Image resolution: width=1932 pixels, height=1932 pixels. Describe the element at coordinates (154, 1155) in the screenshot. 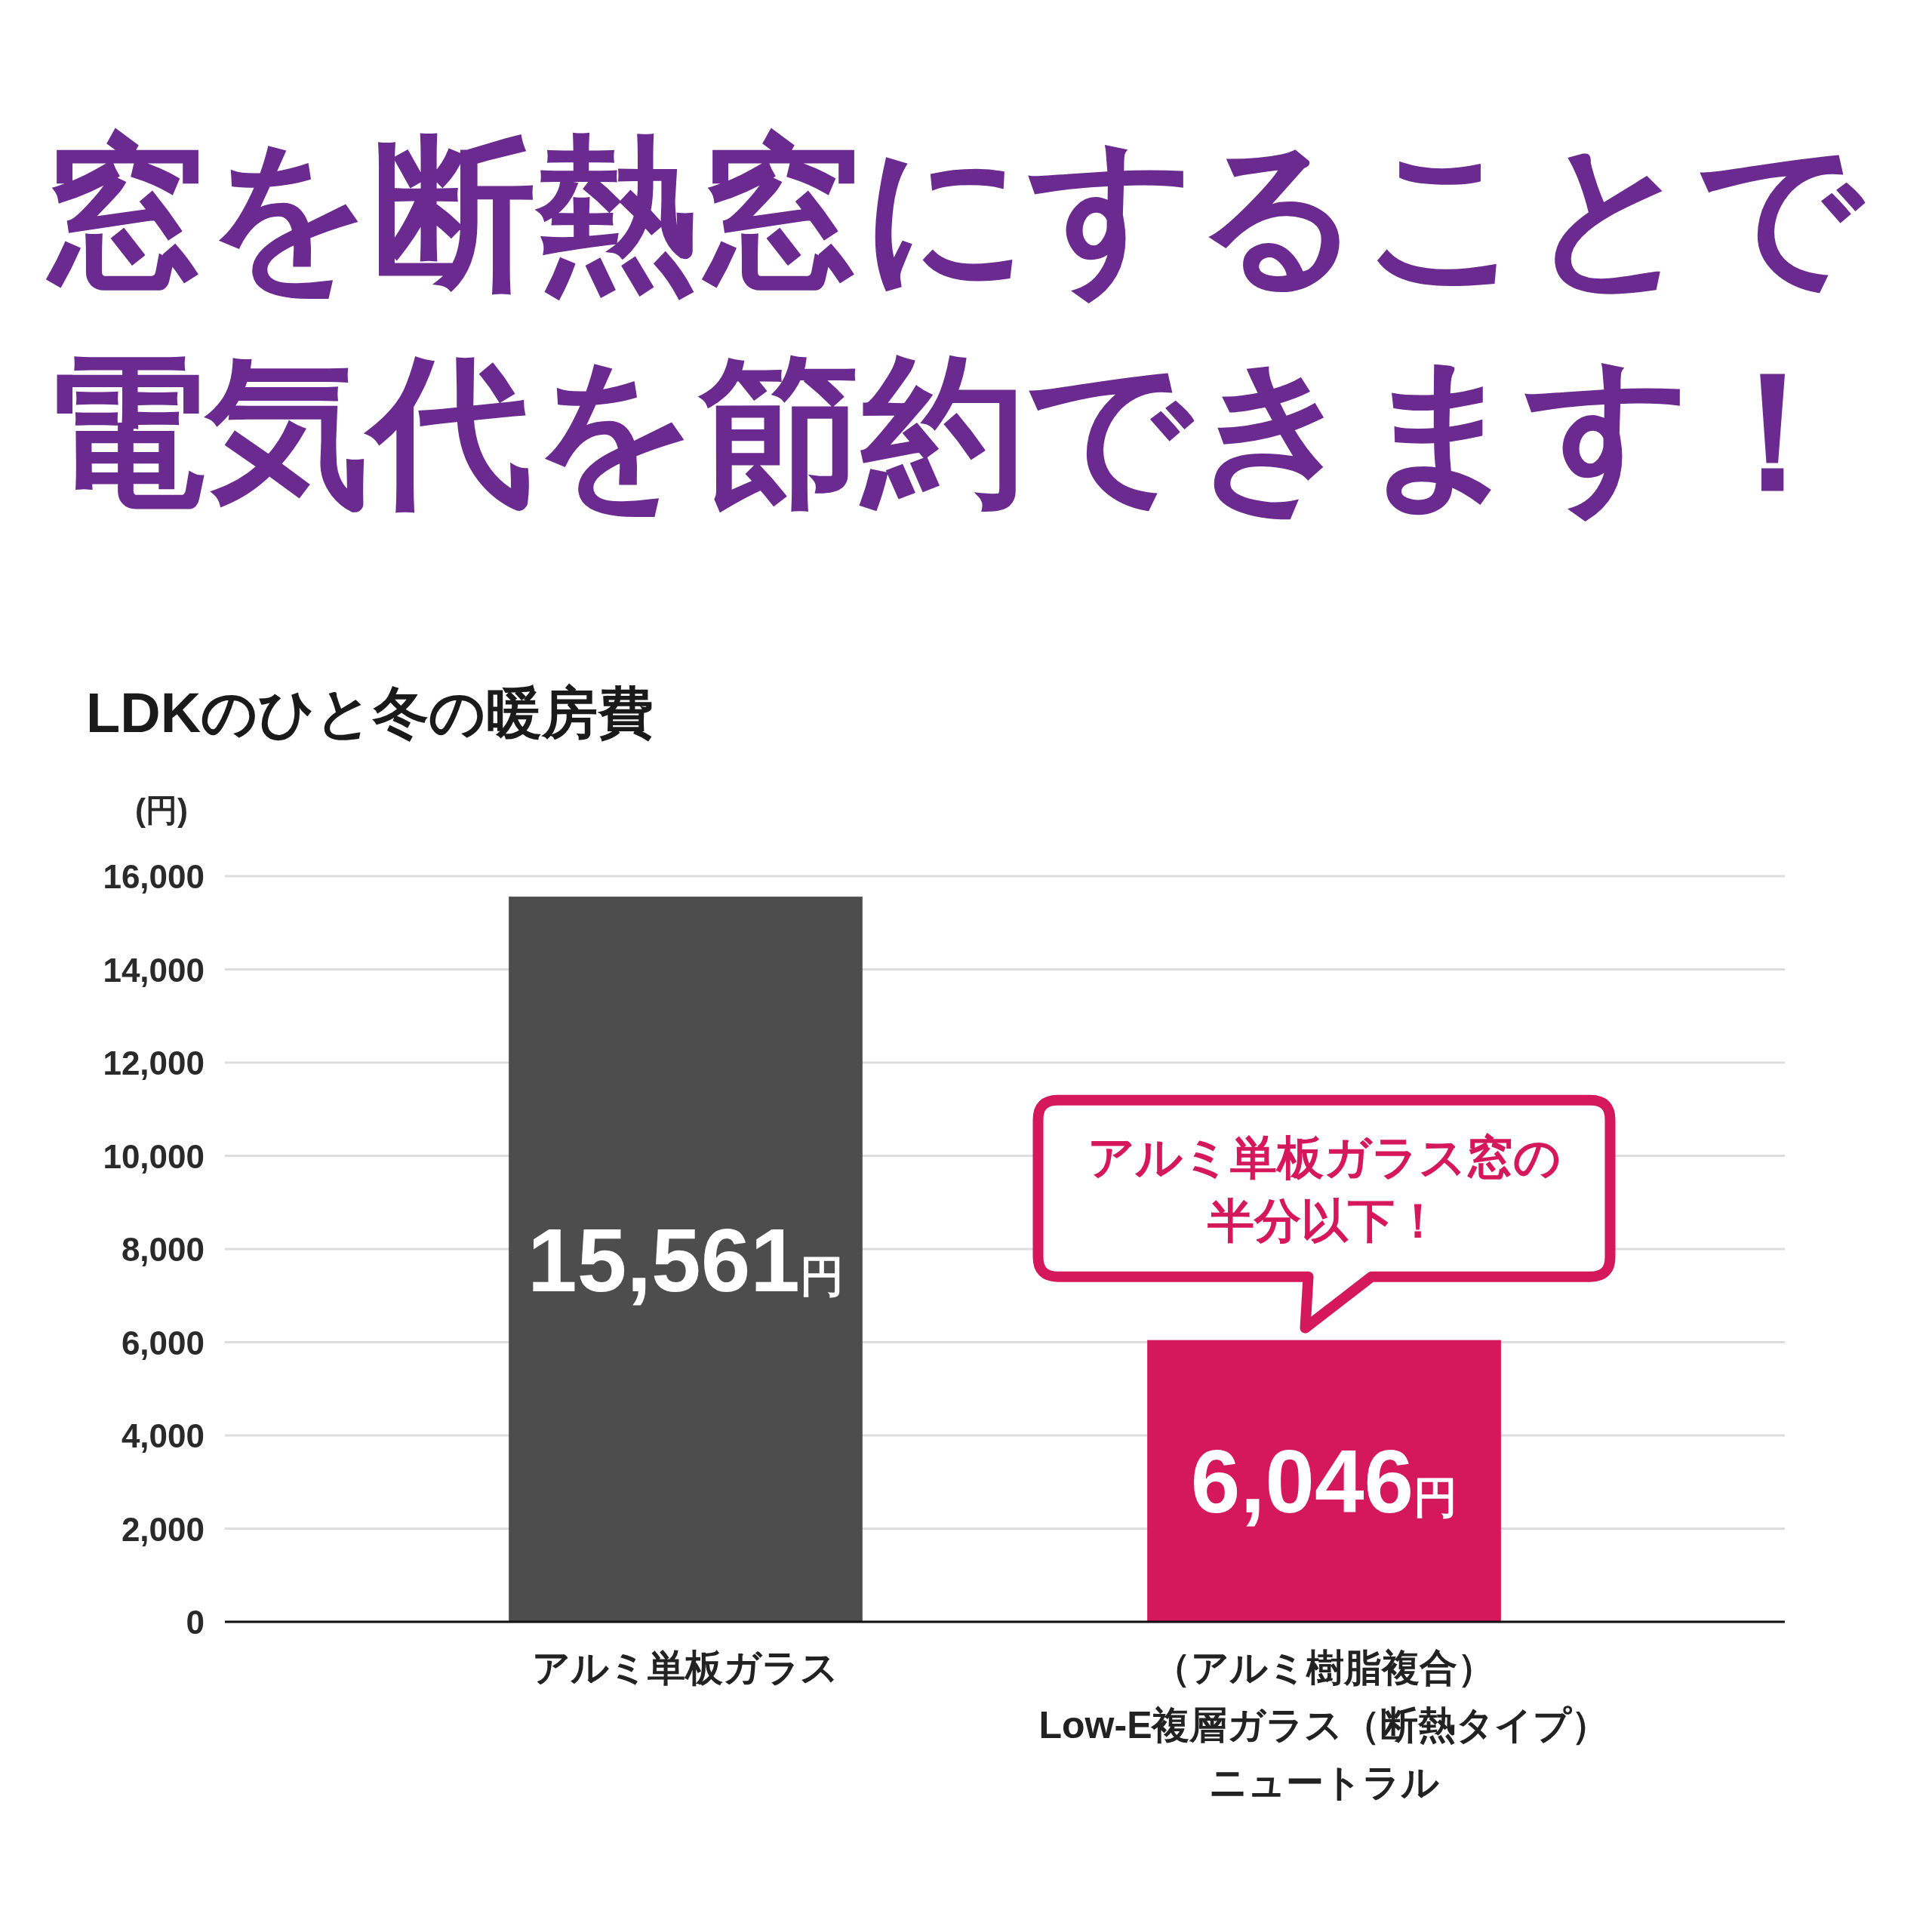

I see `y-tick-label: 10,000` at that location.